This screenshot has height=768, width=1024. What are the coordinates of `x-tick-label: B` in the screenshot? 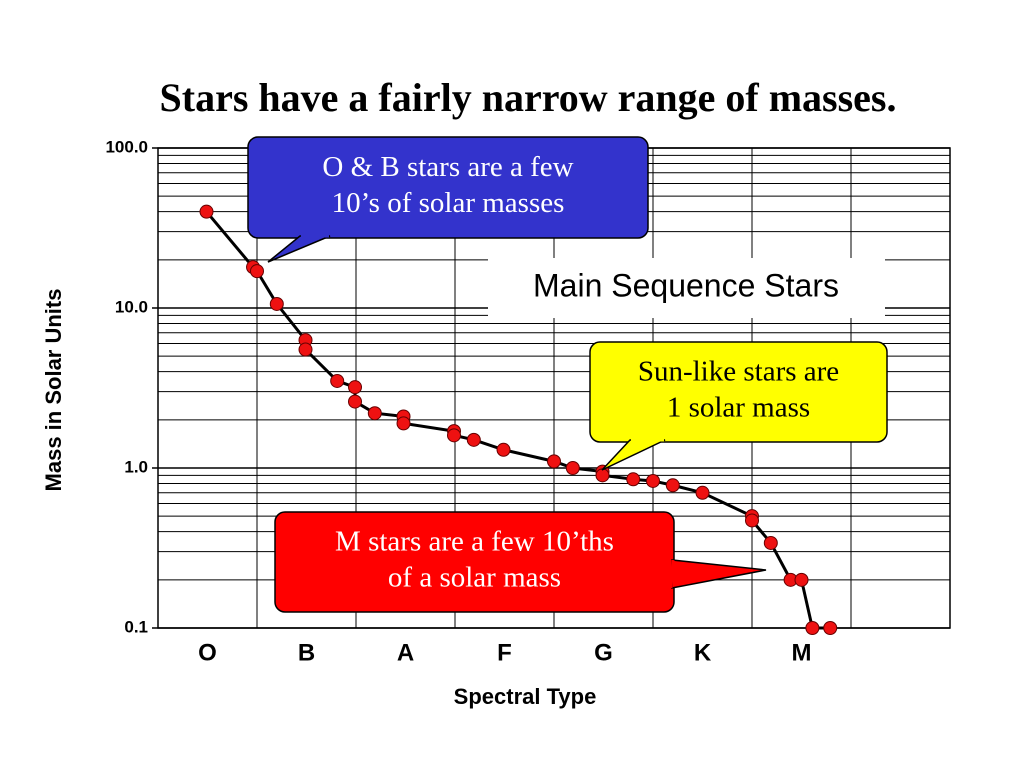 It's located at (306, 652).